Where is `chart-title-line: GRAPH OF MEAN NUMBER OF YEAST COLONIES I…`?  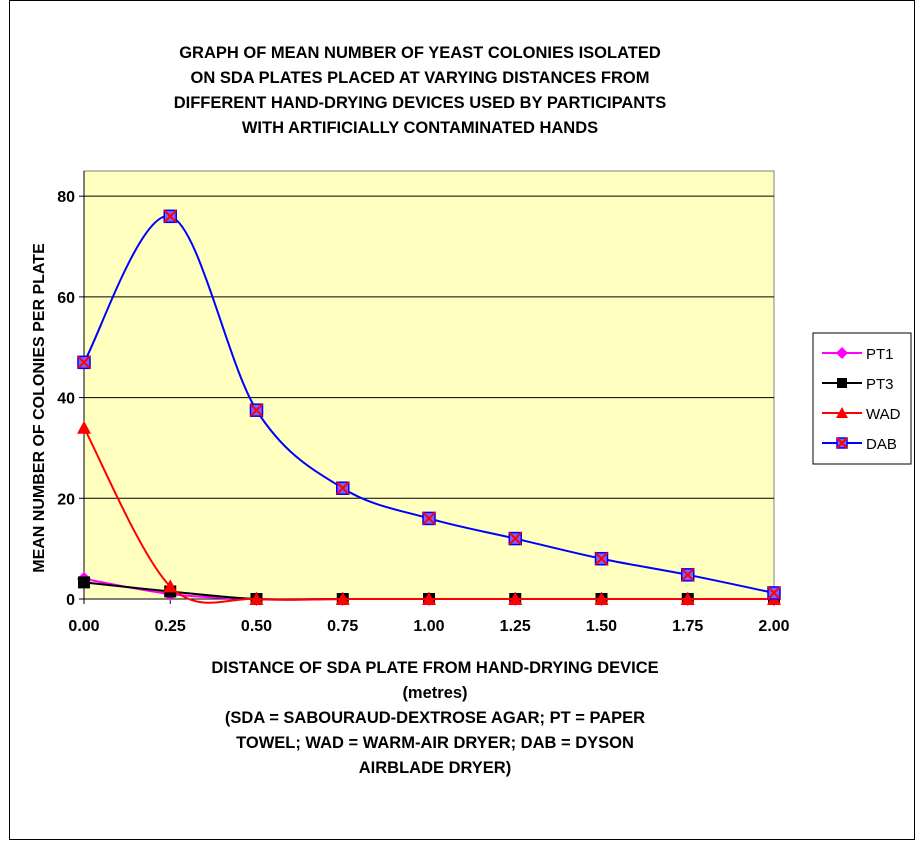
chart-title-line: GRAPH OF MEAN NUMBER OF YEAST COLONIES I… is located at coordinates (420, 53).